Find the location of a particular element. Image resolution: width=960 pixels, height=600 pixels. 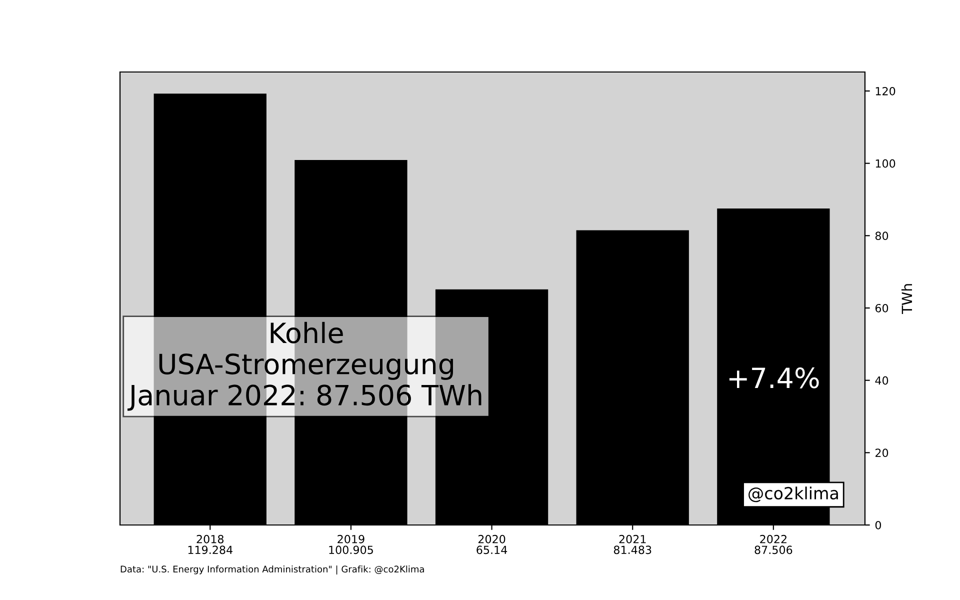

data-label: 119.284 is located at coordinates (210, 550).